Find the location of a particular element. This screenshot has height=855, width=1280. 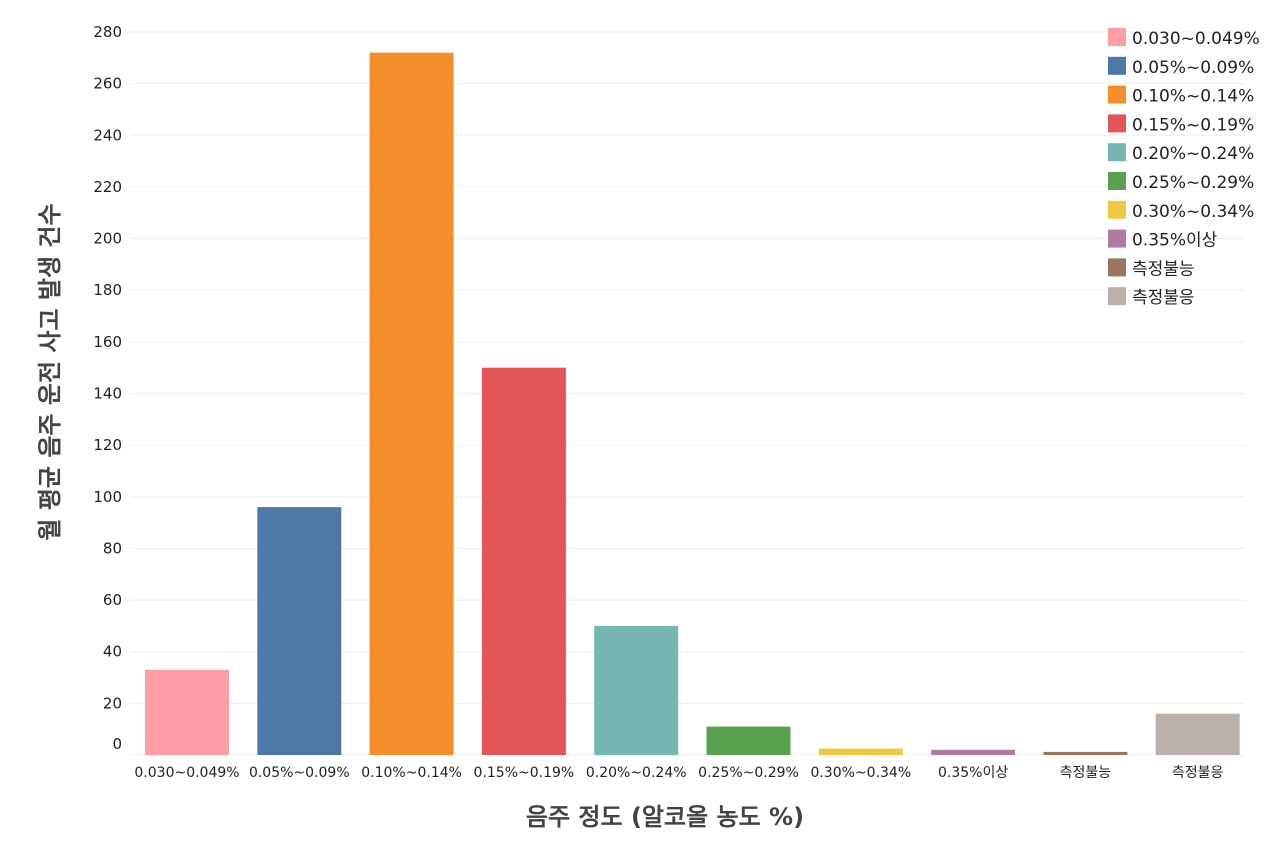

x-tick-label: 0.25%~0.29% is located at coordinates (748, 773).